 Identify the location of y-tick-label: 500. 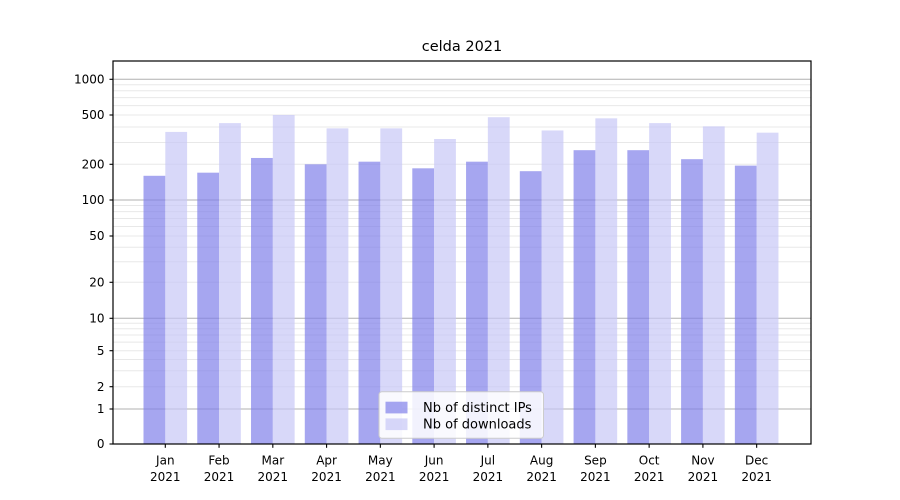
(93, 115).